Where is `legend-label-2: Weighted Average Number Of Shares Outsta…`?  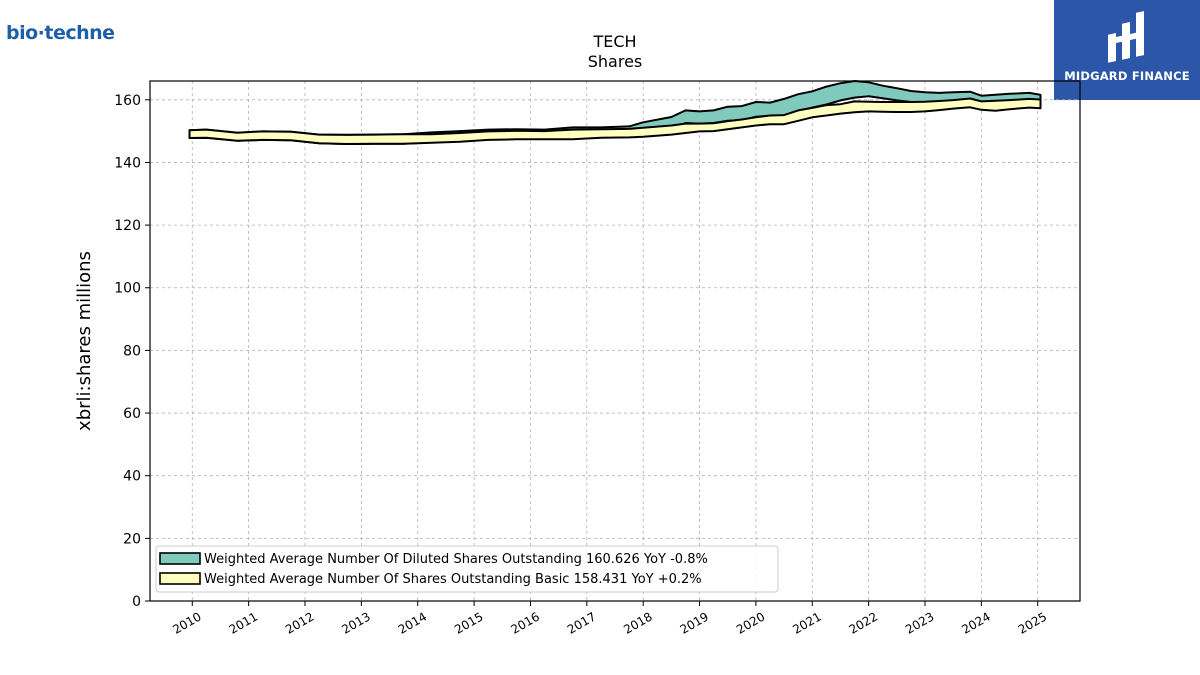
legend-label-2: Weighted Average Number Of Shares Outsta… is located at coordinates (453, 579).